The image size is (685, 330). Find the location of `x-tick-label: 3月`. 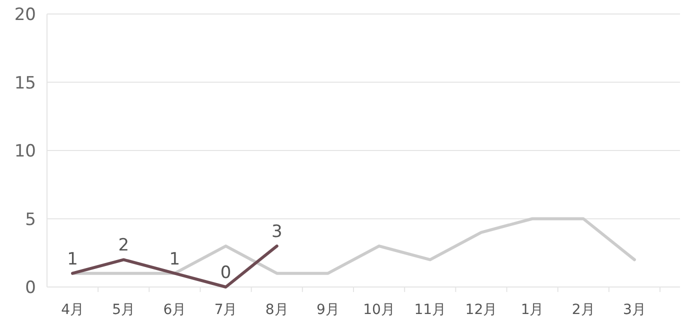

x-tick-label: 3月 is located at coordinates (634, 310).